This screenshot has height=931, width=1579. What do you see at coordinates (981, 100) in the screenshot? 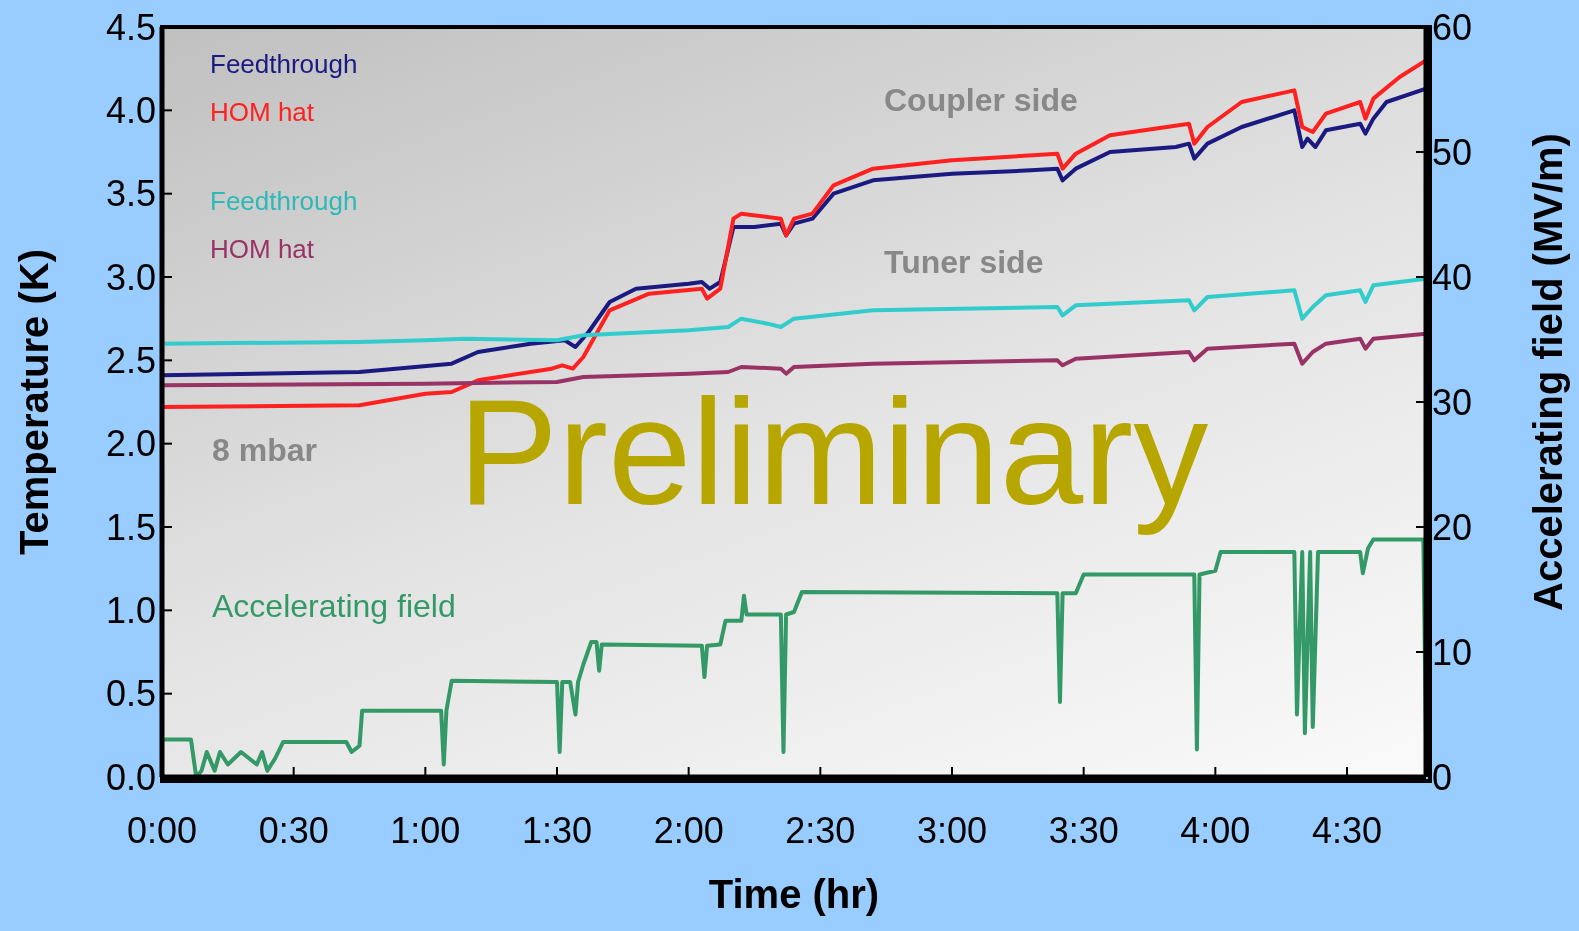
I see `annotation: Coupler side` at bounding box center [981, 100].